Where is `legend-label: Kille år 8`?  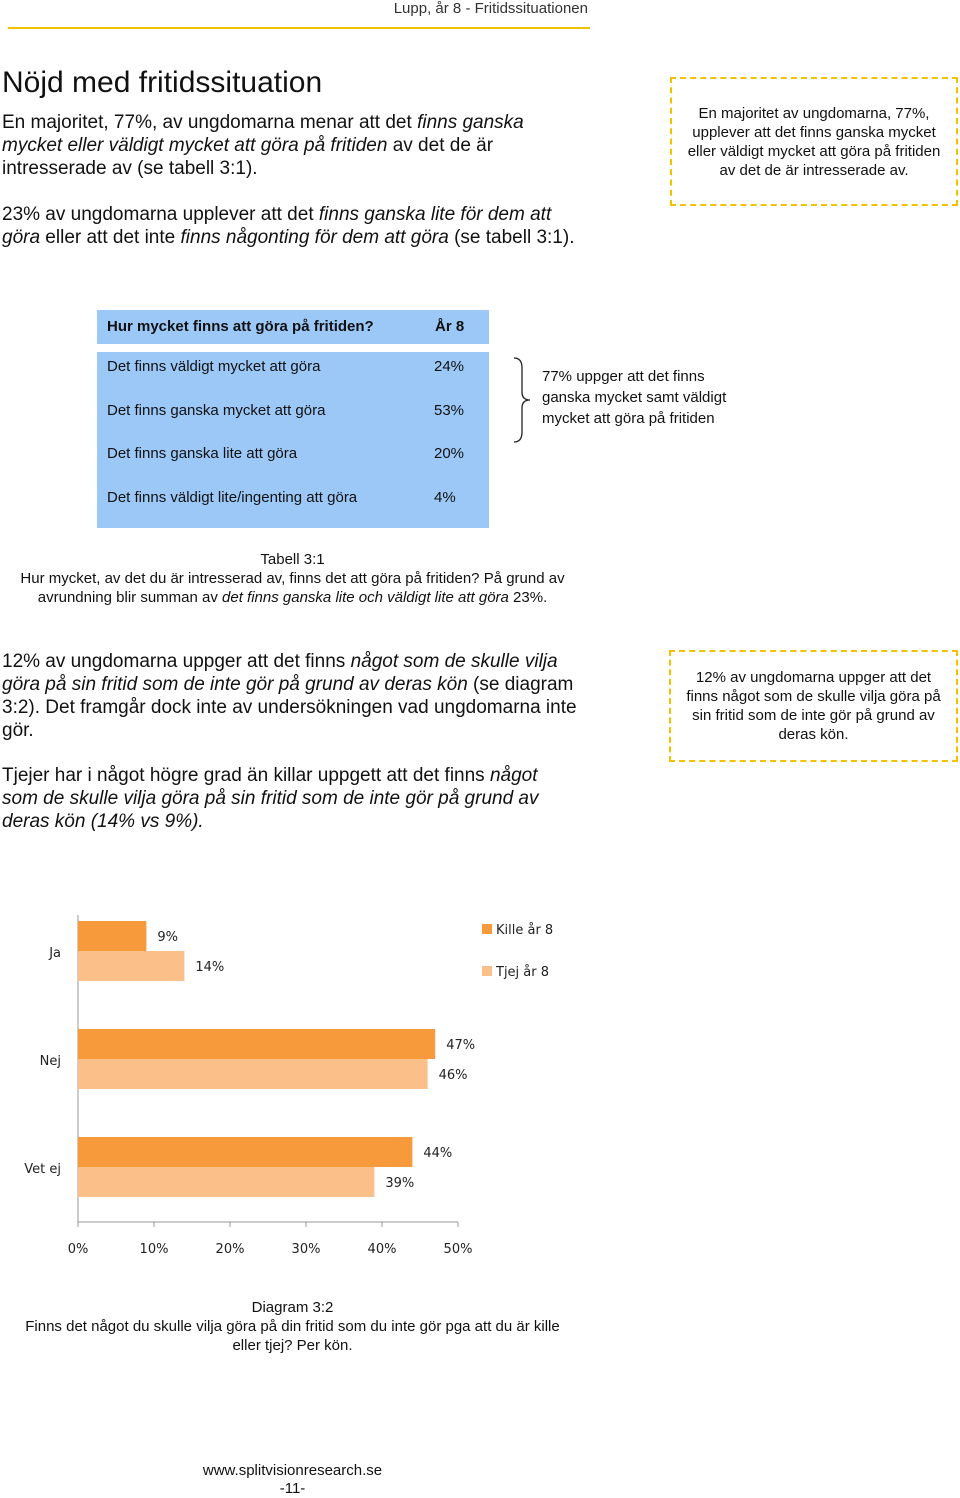
legend-label: Kille år 8 is located at coordinates (524, 930).